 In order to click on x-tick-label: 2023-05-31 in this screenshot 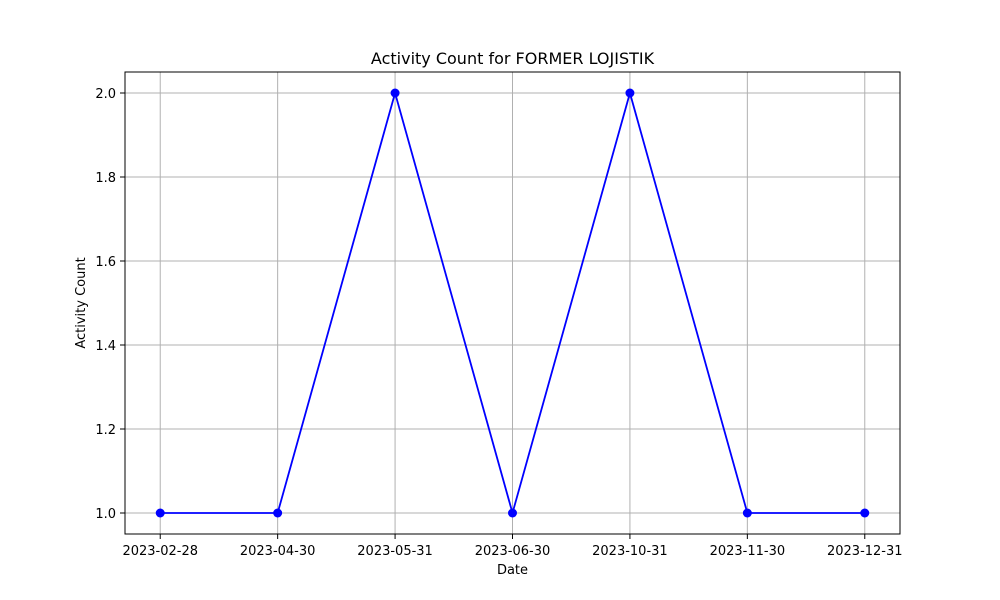, I will do `click(395, 551)`.